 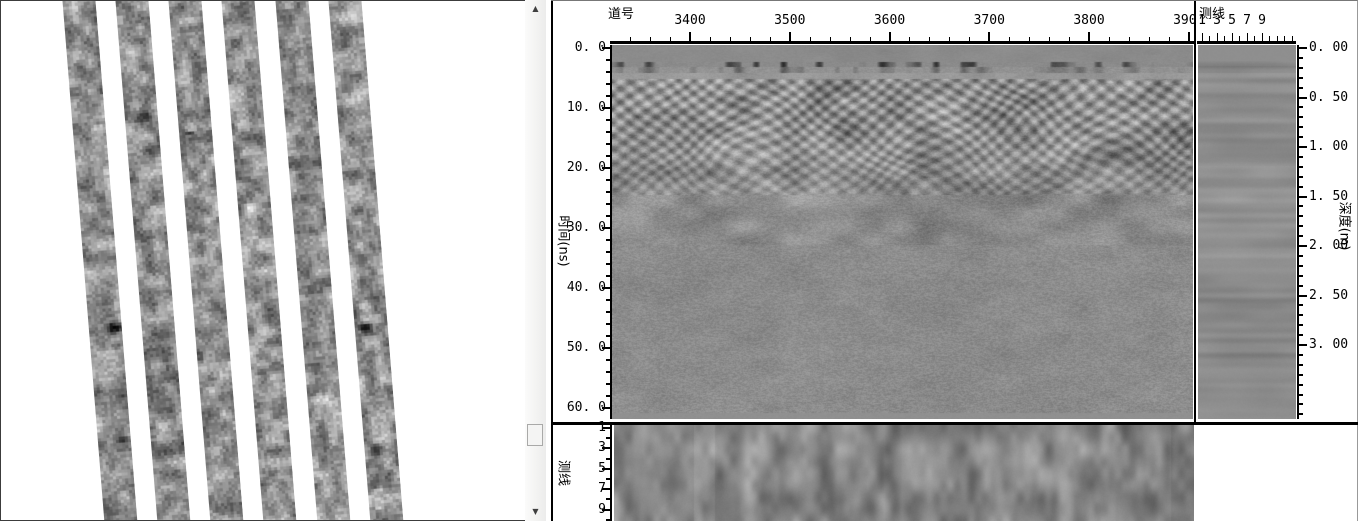 What do you see at coordinates (1195, 211) in the screenshot?
I see `panel-divider-vertical` at bounding box center [1195, 211].